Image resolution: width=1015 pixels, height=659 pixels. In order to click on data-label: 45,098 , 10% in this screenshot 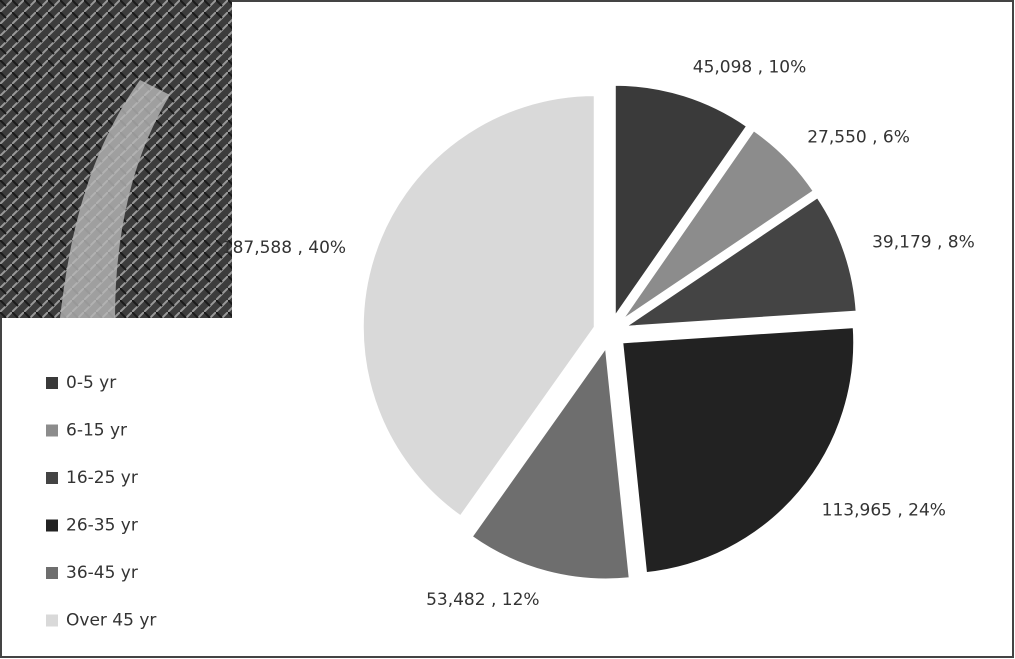, I will do `click(749, 68)`.